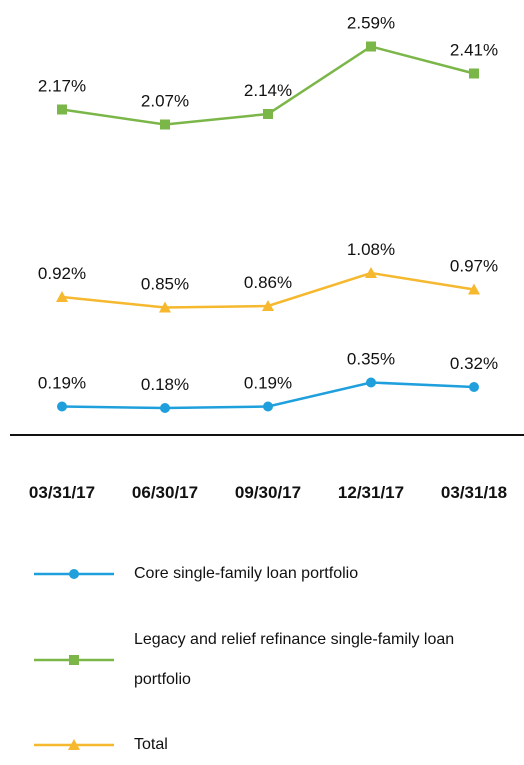 The height and width of the screenshot is (765, 524). What do you see at coordinates (62, 86) in the screenshot?
I see `data-label: 2.17%` at bounding box center [62, 86].